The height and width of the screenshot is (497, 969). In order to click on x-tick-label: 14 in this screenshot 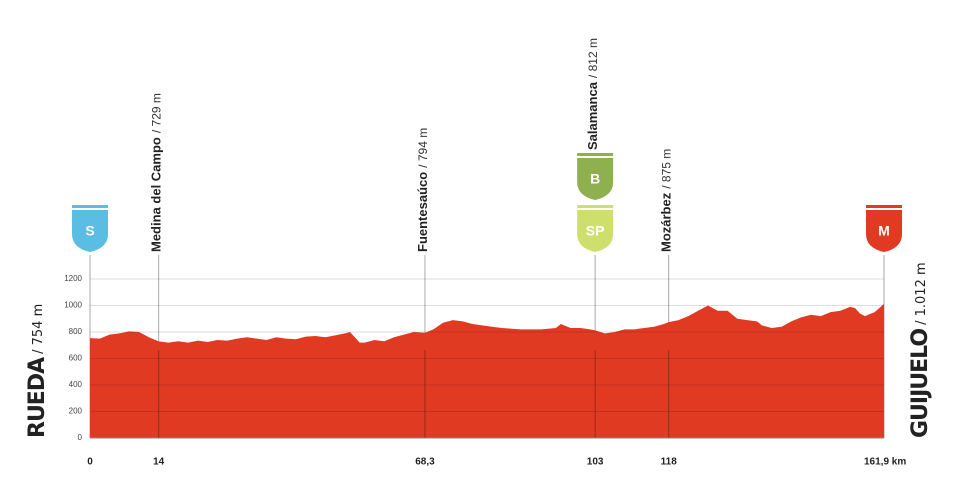, I will do `click(159, 462)`.